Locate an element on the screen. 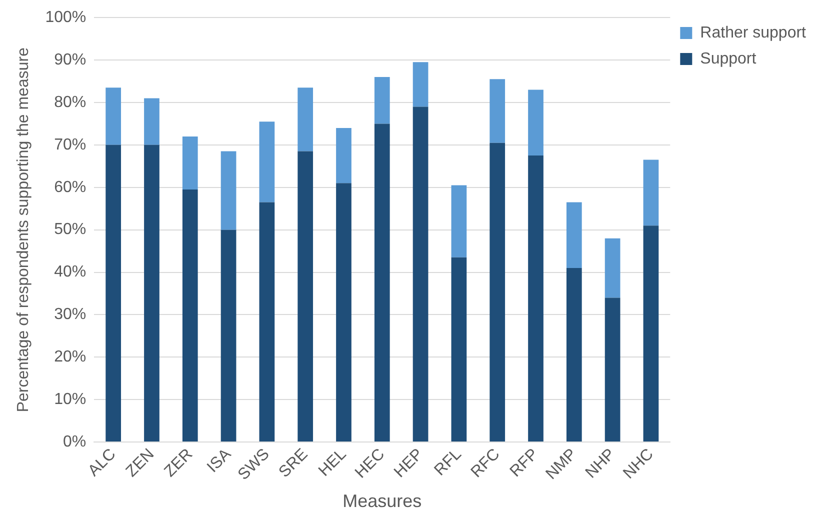 This screenshot has height=522, width=826. y-tick-label: 50% is located at coordinates (70, 229).